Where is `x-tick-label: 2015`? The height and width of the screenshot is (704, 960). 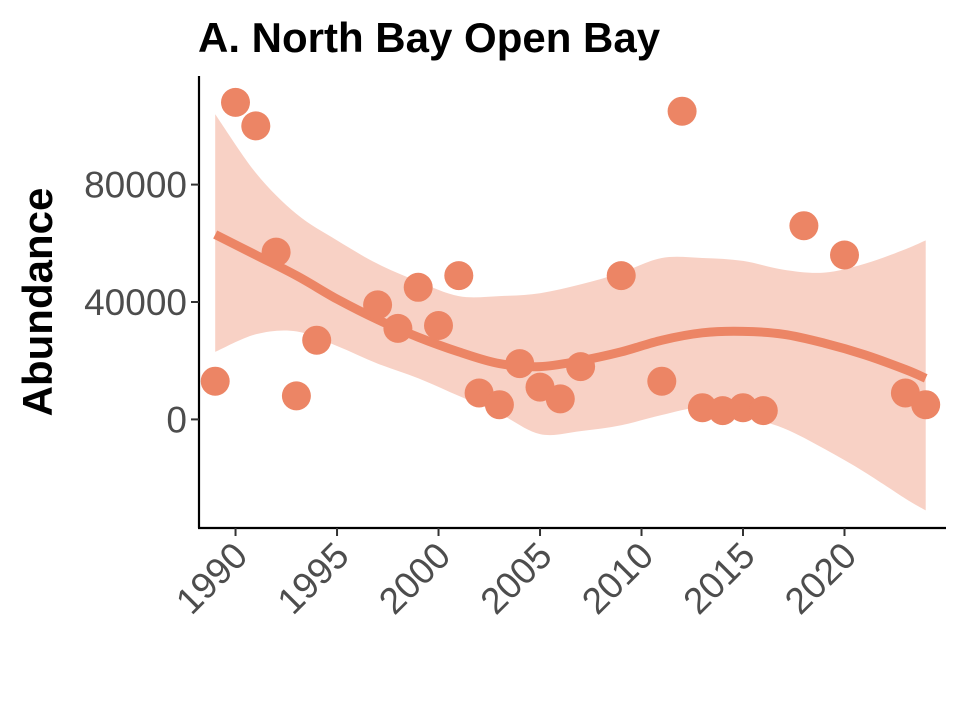 x-tick-label: 2015 is located at coordinates (718, 578).